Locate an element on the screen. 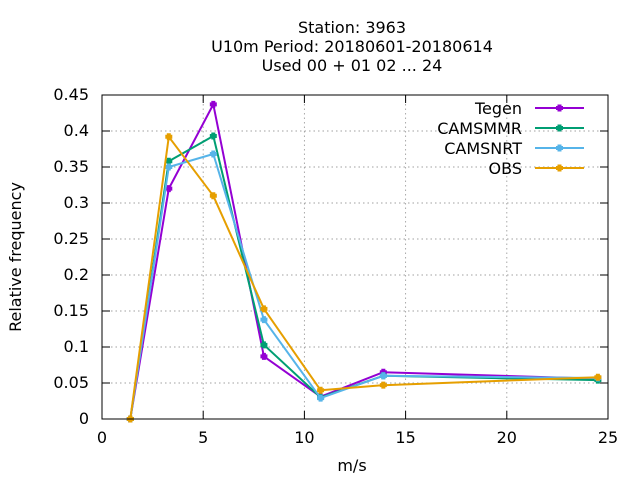 This screenshot has width=640, height=480. title-line-1: Station: 3963 is located at coordinates (352, 27).